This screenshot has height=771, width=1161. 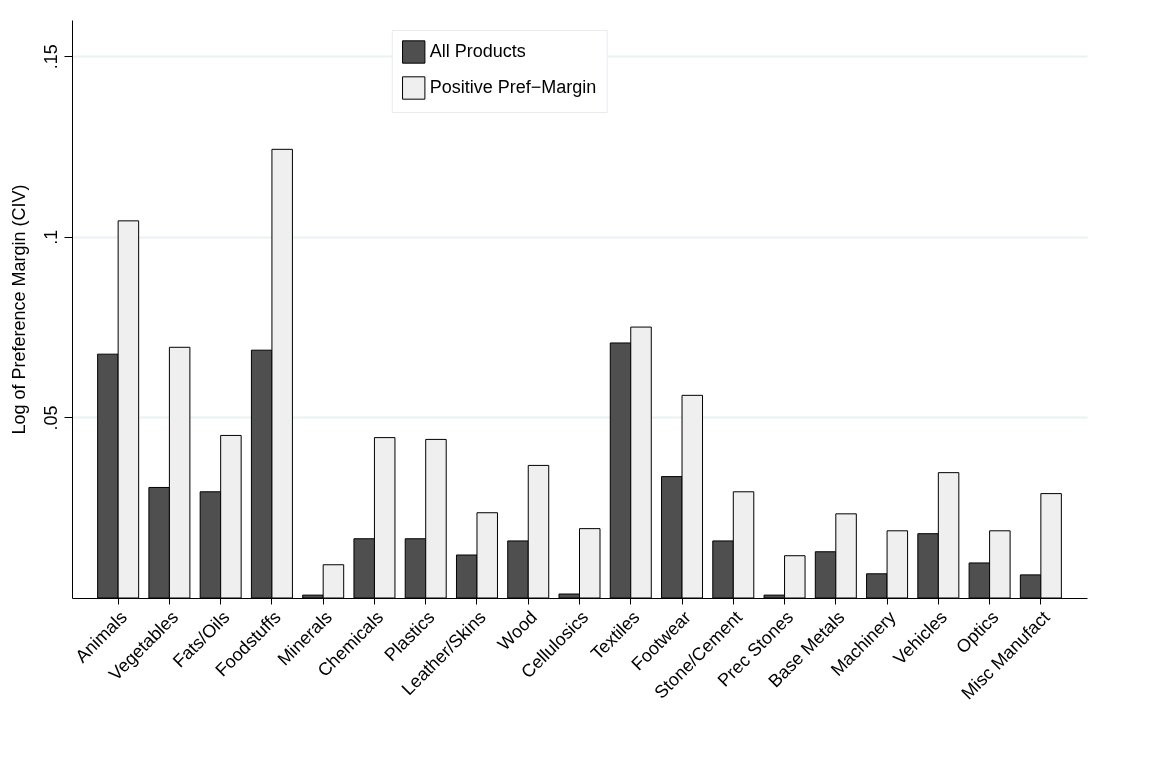 I want to click on legend-label: Positive Pref−Margin, so click(x=513, y=87).